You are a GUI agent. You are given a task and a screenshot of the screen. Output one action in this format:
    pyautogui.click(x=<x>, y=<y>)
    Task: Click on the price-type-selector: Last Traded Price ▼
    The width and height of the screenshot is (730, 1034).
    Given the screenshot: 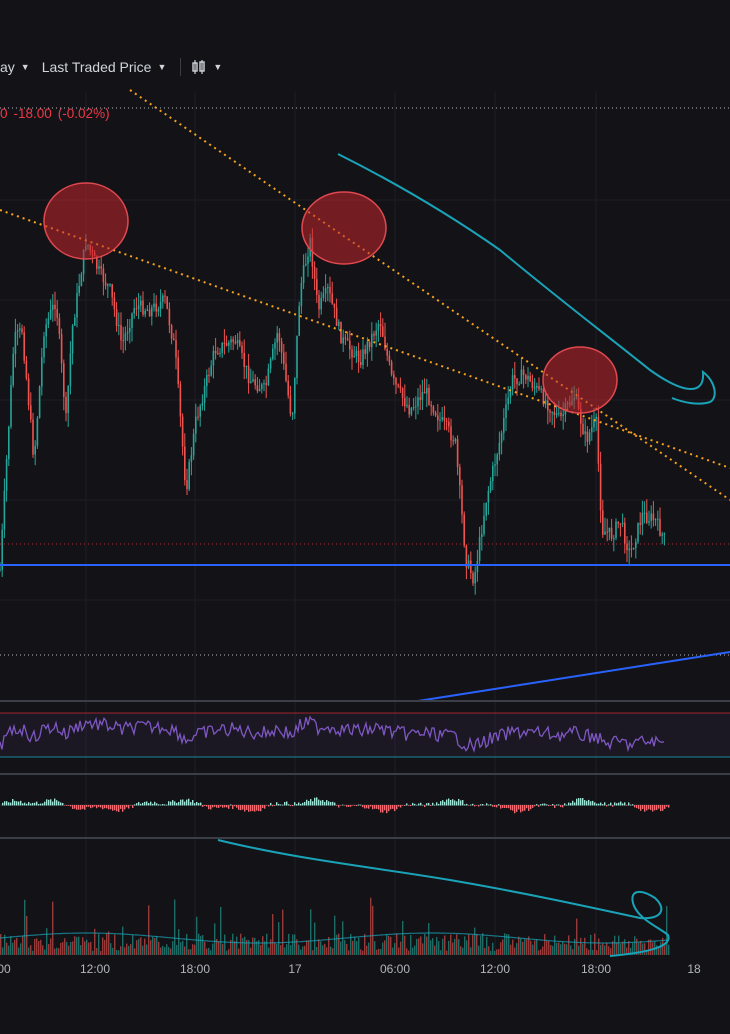 What is the action you would take?
    pyautogui.click(x=104, y=67)
    